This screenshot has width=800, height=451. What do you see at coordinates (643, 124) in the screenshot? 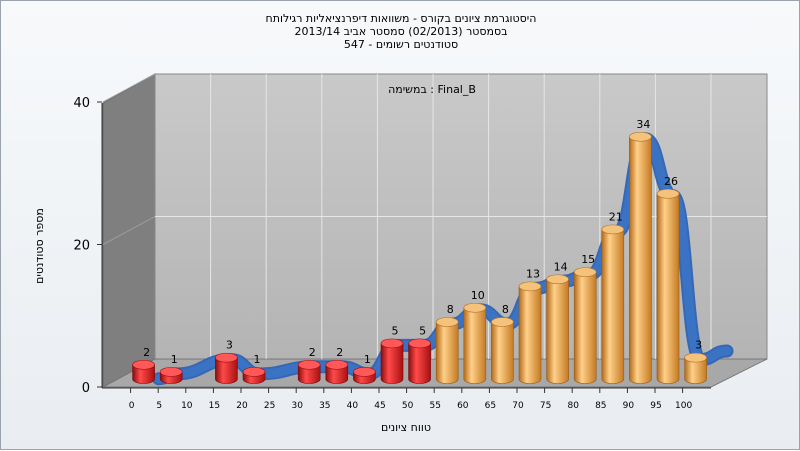
I see `bar-value-label: 34` at bounding box center [643, 124].